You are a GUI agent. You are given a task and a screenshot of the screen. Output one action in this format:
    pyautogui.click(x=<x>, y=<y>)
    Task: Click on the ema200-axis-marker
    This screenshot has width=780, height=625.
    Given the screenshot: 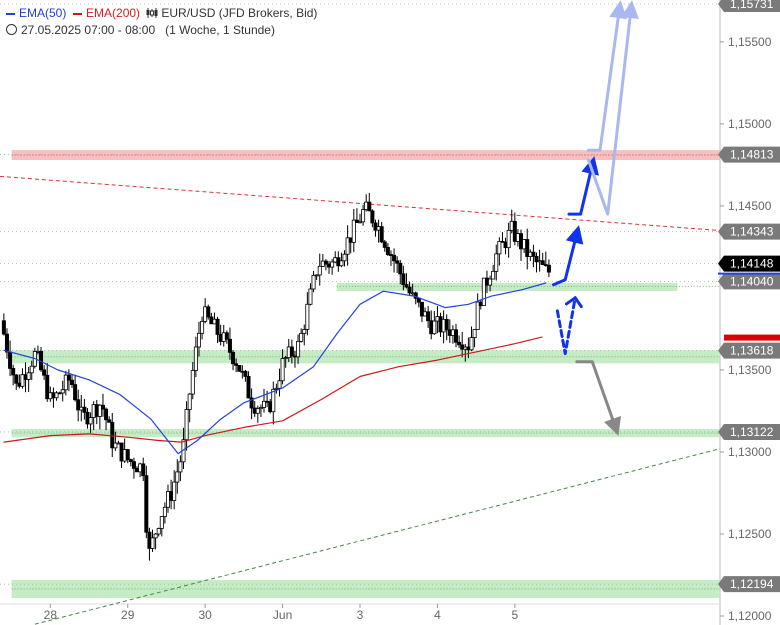 What is the action you would take?
    pyautogui.click(x=752, y=337)
    